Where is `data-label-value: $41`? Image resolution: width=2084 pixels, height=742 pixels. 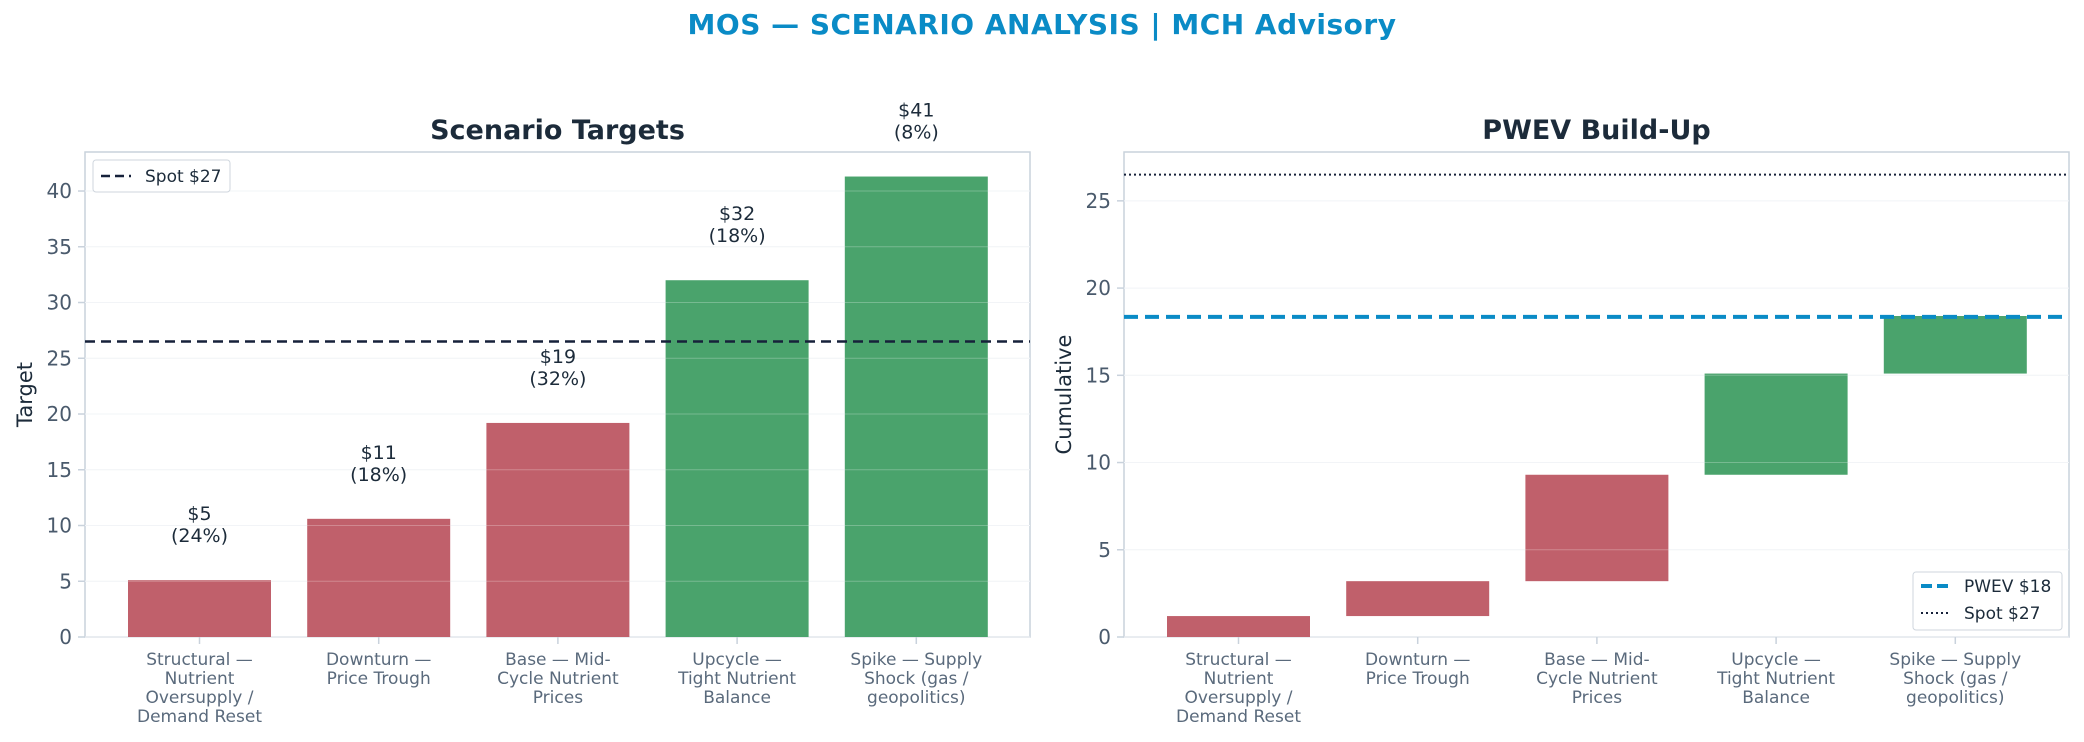 data-label-value: $41 is located at coordinates (916, 111).